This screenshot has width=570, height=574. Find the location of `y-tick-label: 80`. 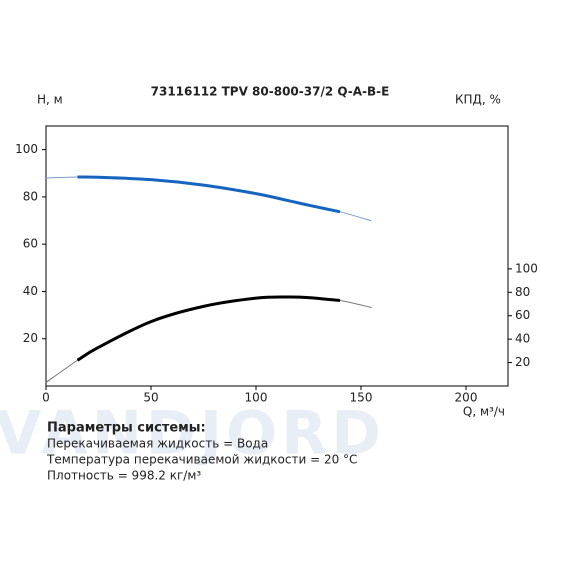

y-tick-label: 80 is located at coordinates (30, 196).